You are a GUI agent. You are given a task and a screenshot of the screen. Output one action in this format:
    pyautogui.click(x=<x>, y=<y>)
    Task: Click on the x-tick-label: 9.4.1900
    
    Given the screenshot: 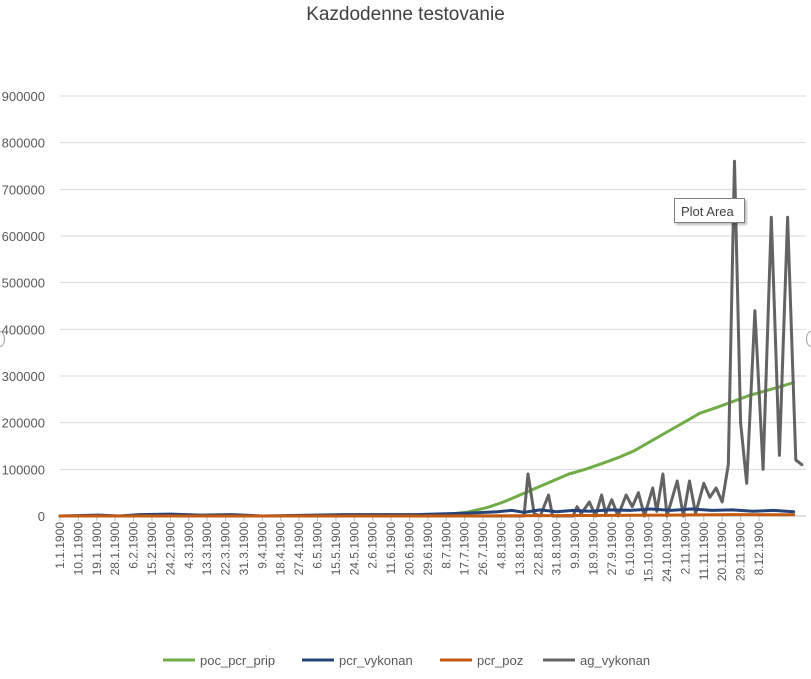 What is the action you would take?
    pyautogui.click(x=262, y=545)
    